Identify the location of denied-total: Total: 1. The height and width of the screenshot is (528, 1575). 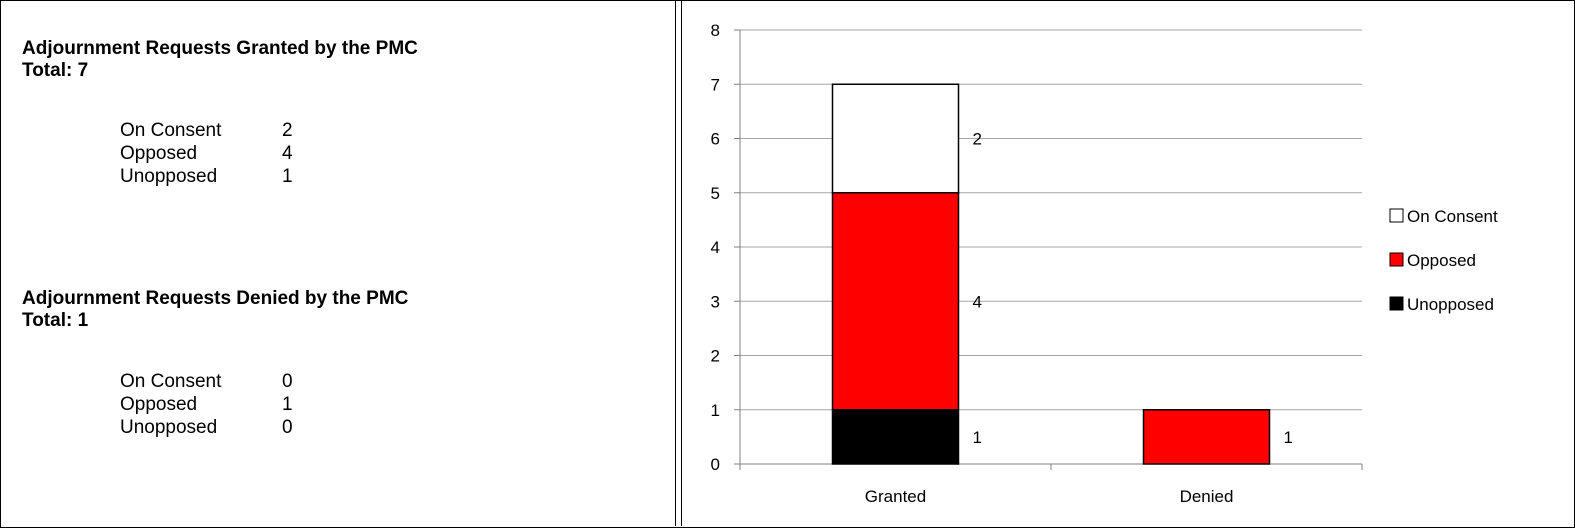
(55, 320).